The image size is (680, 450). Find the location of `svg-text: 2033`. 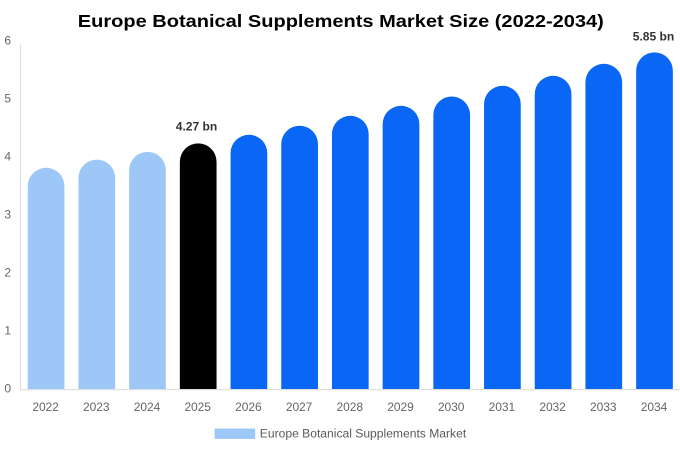

svg-text: 2033 is located at coordinates (603, 407).